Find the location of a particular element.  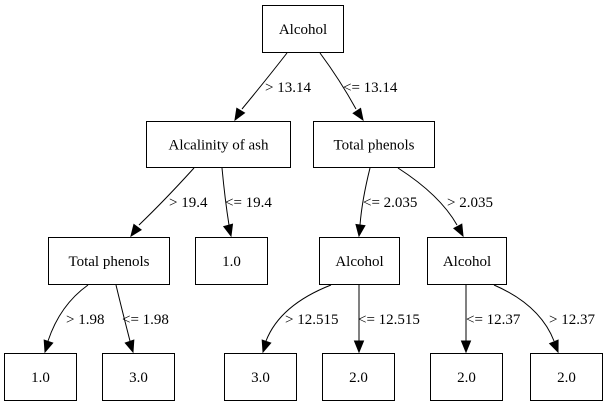

tree-edge: > 2.035 is located at coordinates (445, 202).